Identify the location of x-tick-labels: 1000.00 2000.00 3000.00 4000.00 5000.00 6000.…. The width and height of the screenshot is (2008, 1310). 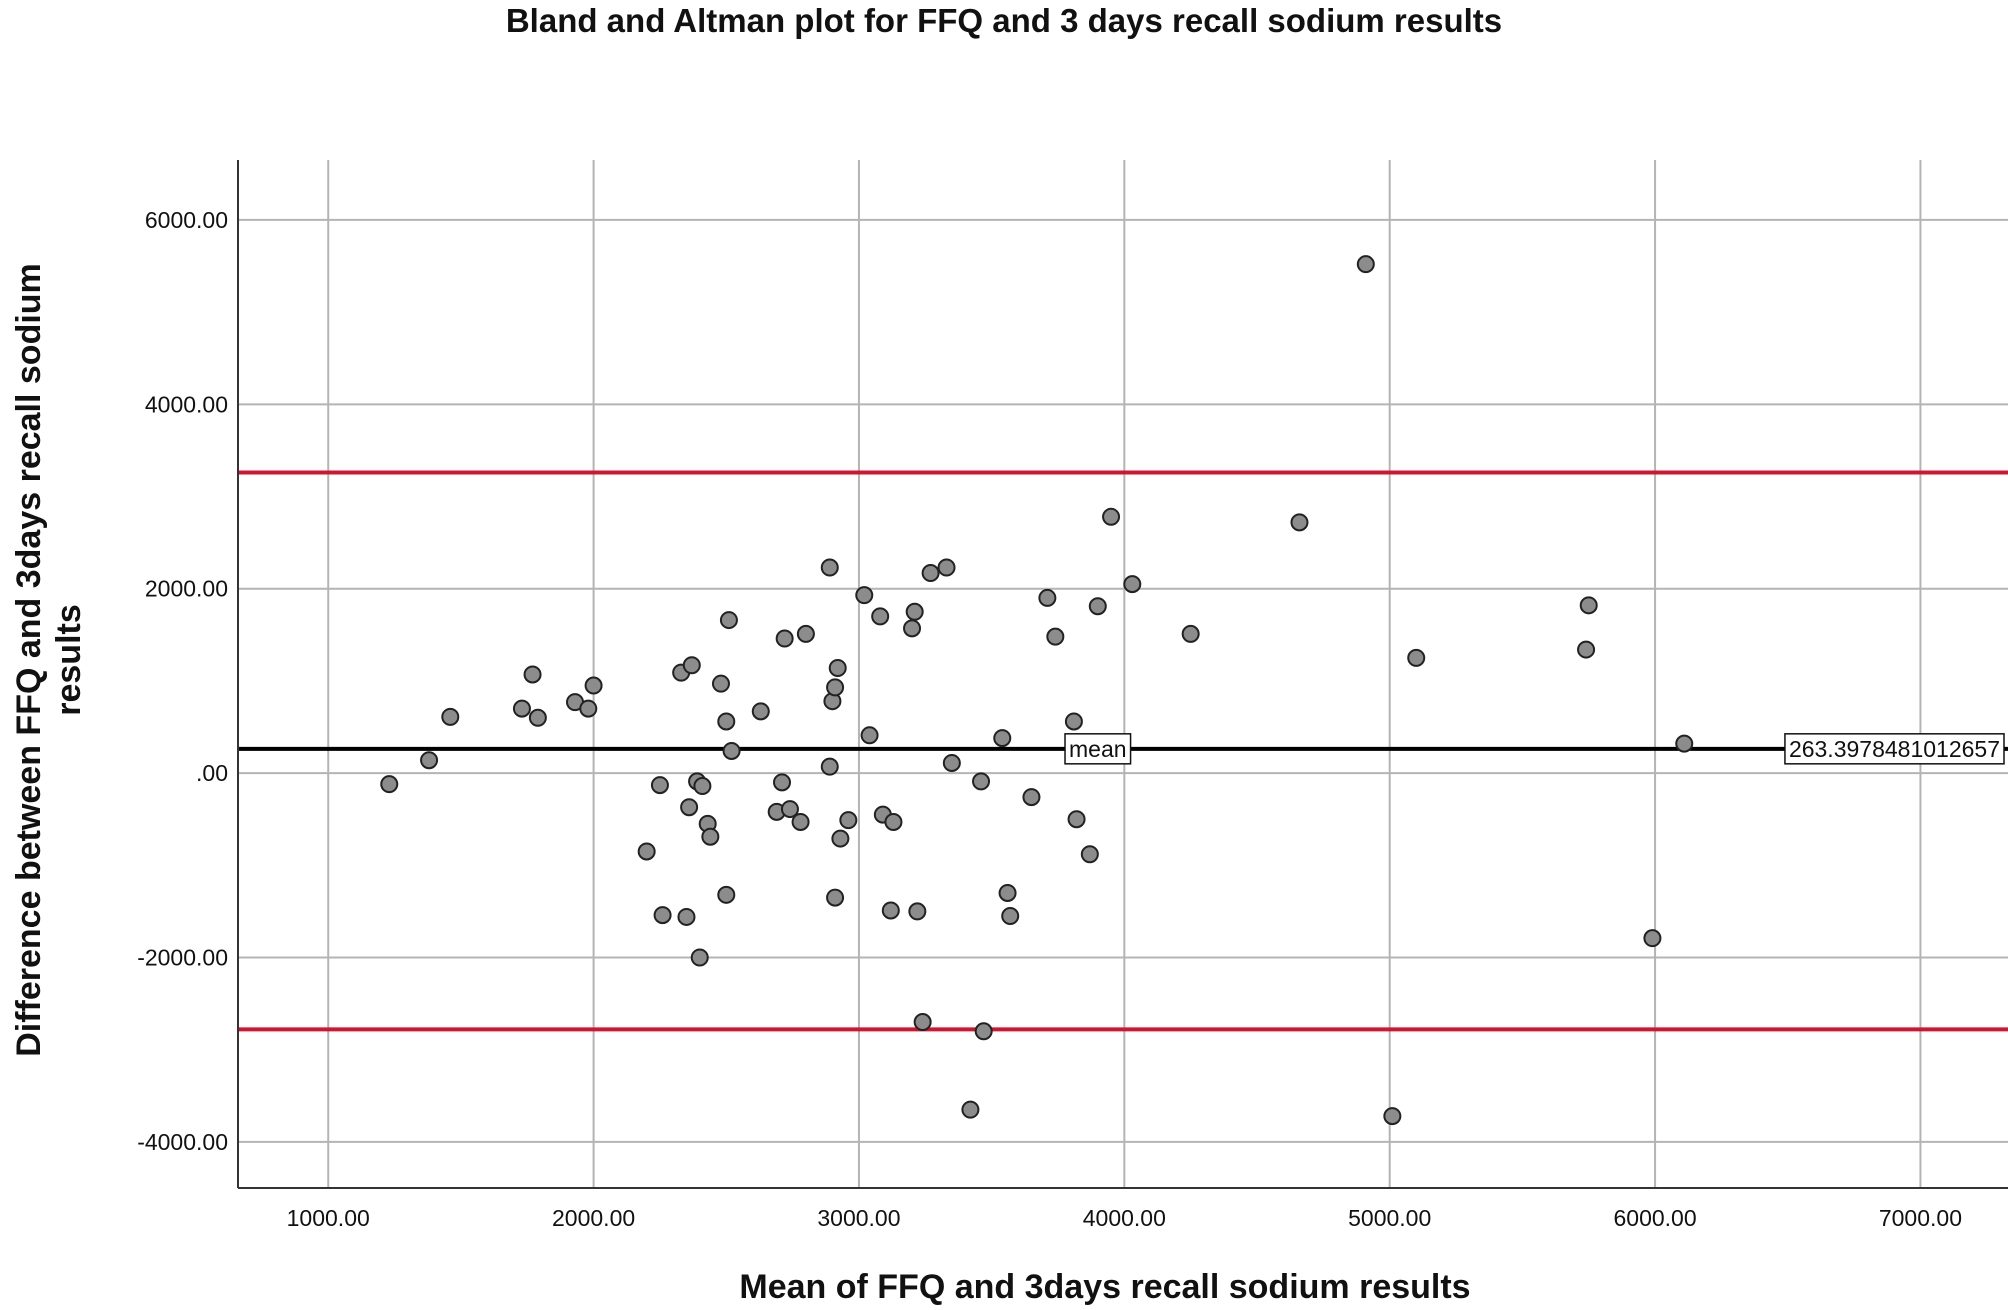
(1124, 1218).